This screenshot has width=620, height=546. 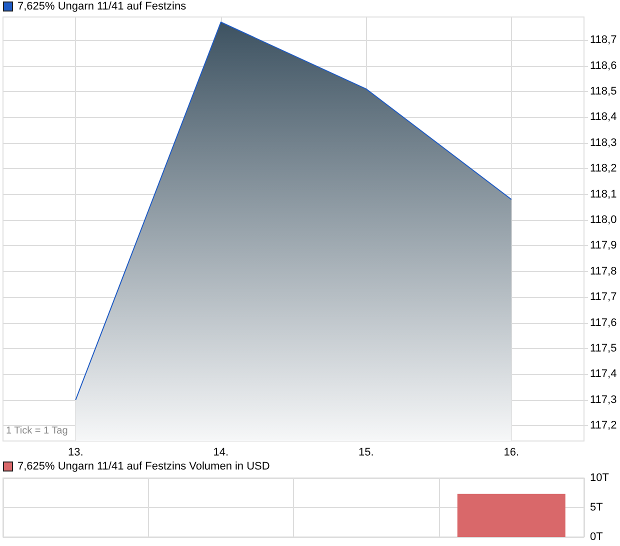 What do you see at coordinates (512, 452) in the screenshot?
I see `x-tick-label: 16.` at bounding box center [512, 452].